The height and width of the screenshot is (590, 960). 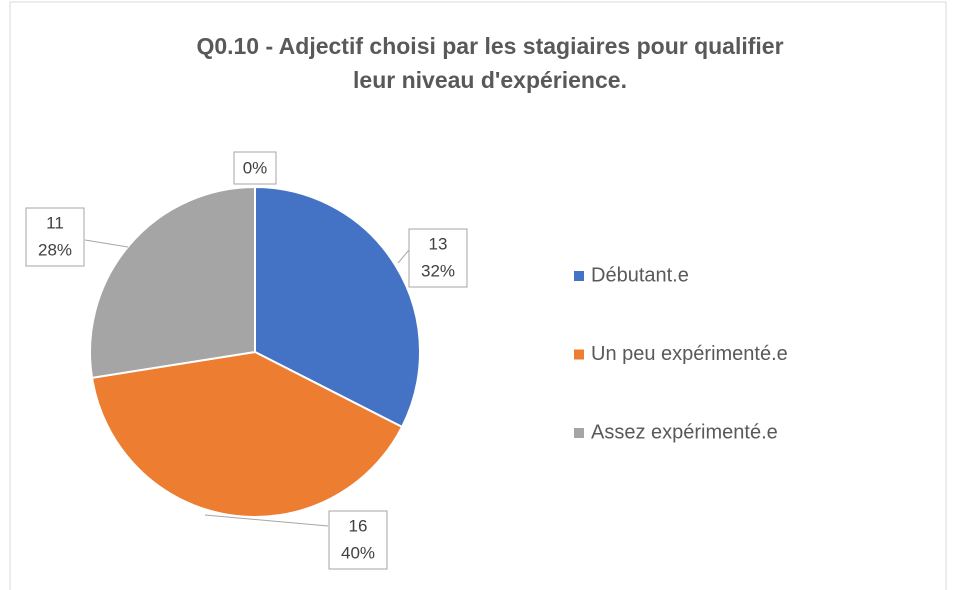 I want to click on data-label-percent: 40%, so click(x=358, y=552).